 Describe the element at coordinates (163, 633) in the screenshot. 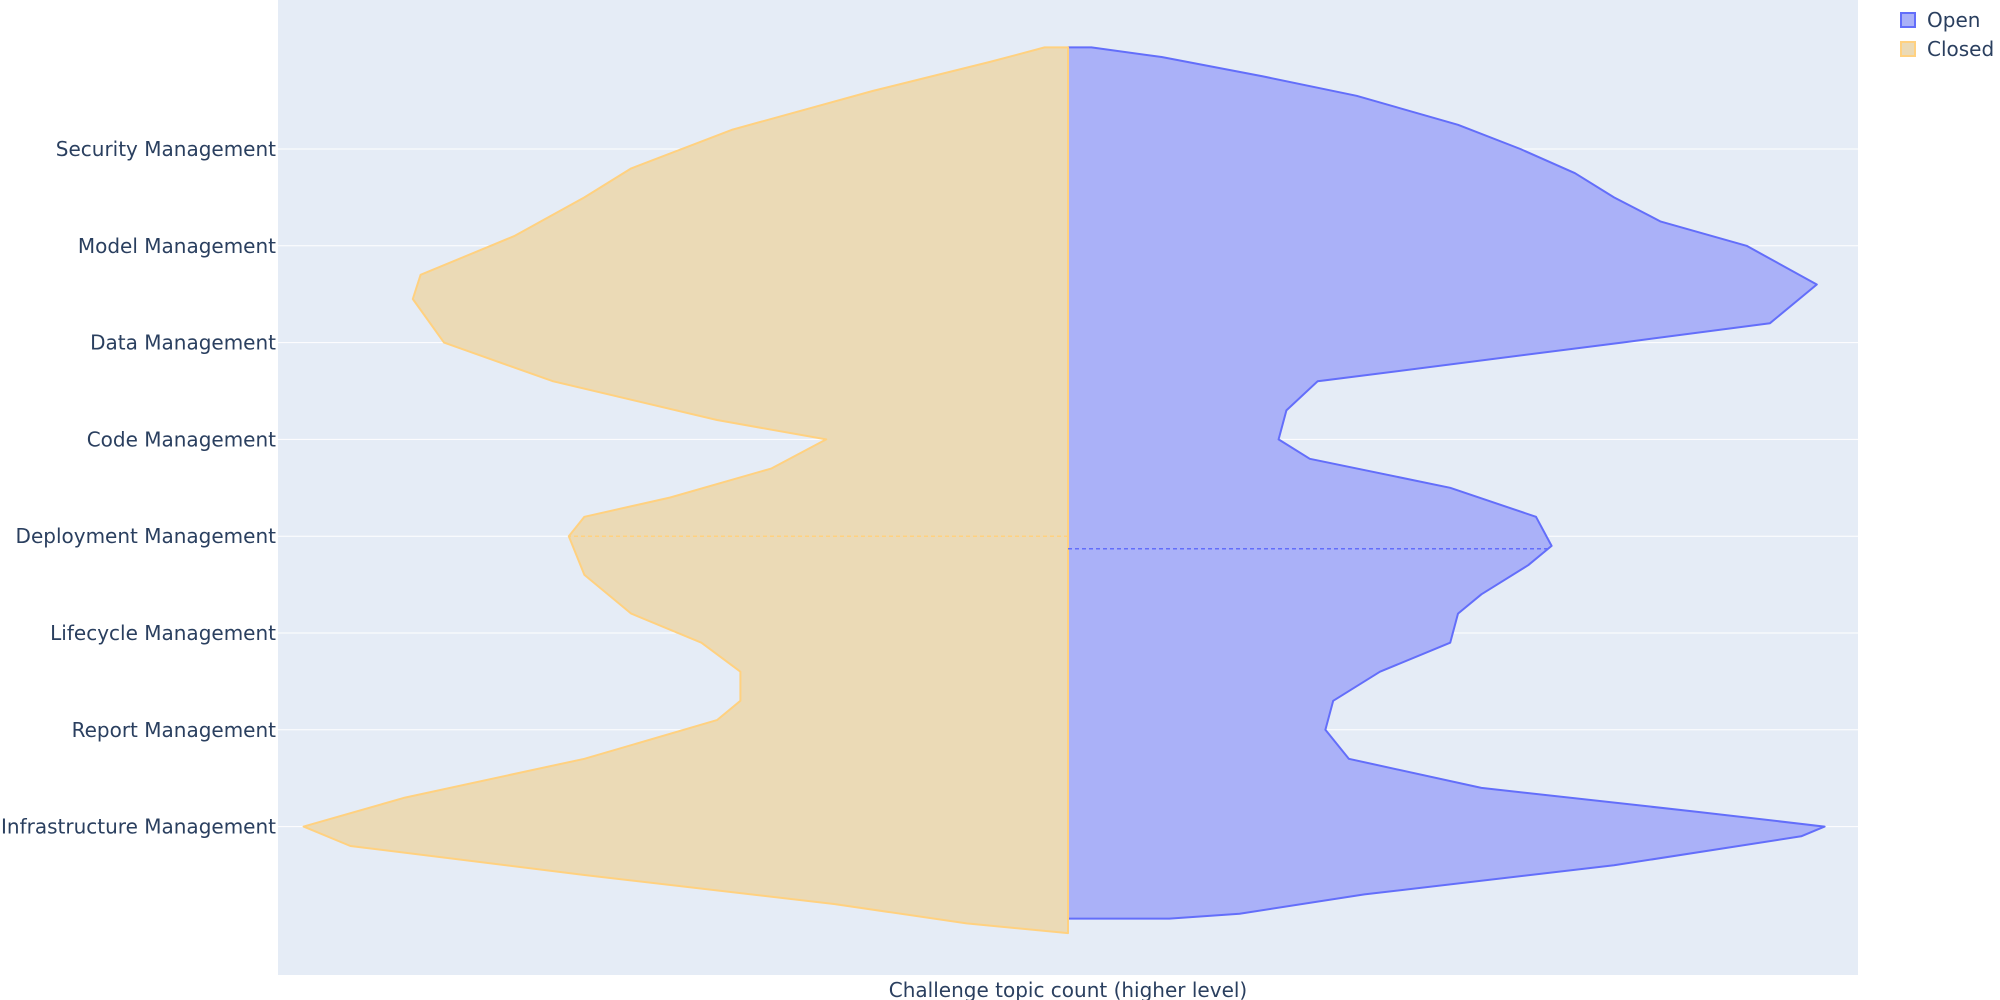

I see `y-tick-label: Lifecycle Management` at that location.